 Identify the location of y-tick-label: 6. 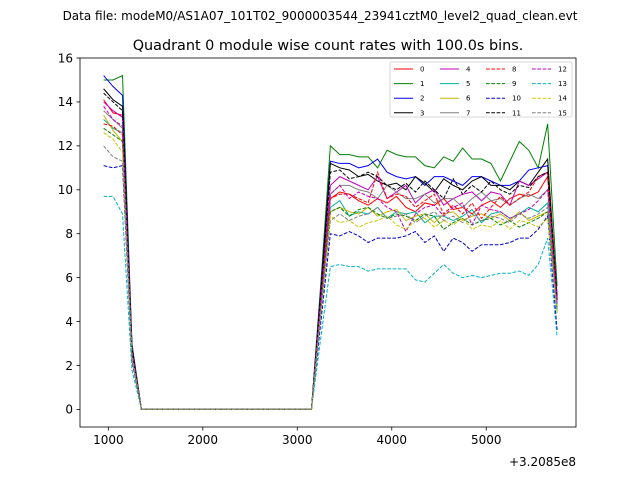
(69, 278).